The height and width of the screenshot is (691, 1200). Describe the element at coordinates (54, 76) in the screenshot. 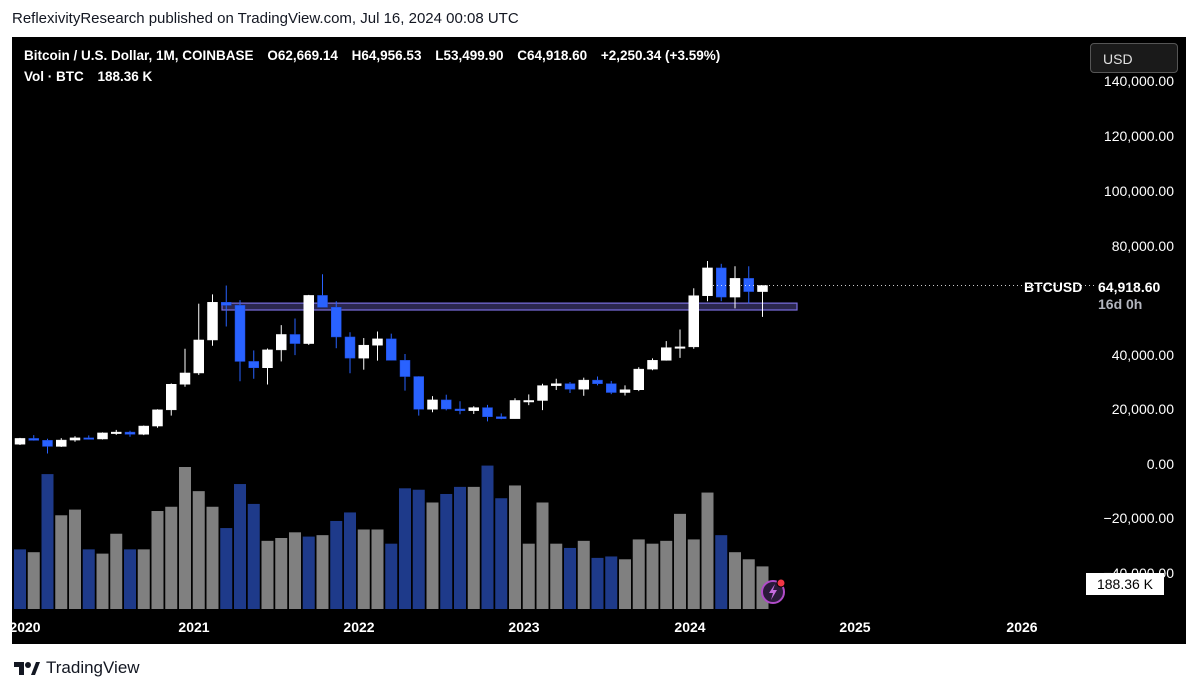

I see `volume-label: Vol · BTC` at that location.